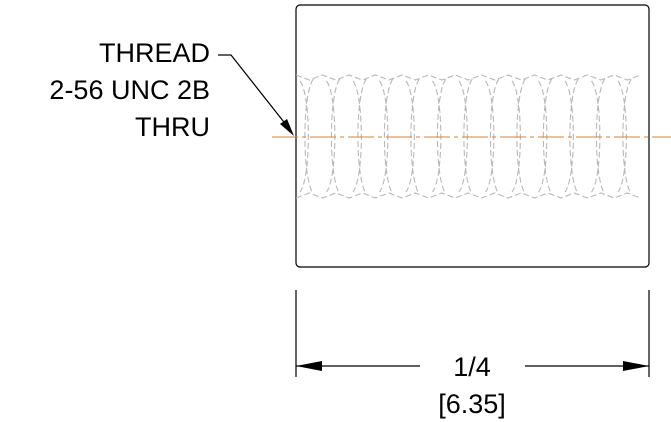  I want to click on callout-thread-spec: 2-56 UNC 2B, so click(129, 90).